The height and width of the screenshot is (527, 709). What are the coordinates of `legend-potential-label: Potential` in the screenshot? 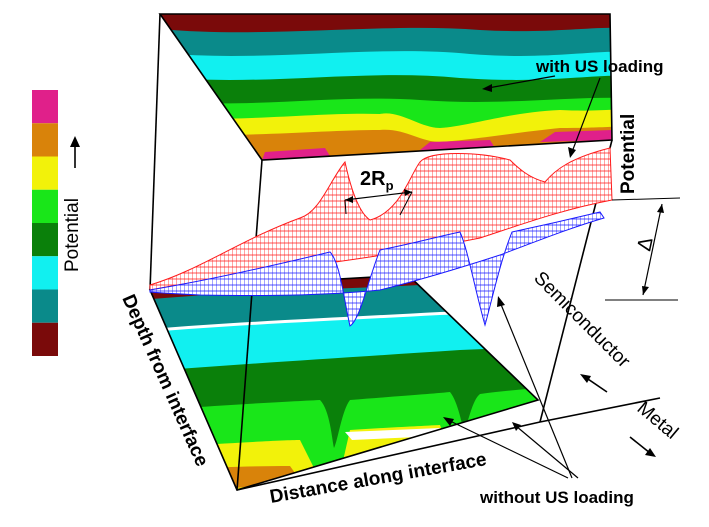 It's located at (72, 235).